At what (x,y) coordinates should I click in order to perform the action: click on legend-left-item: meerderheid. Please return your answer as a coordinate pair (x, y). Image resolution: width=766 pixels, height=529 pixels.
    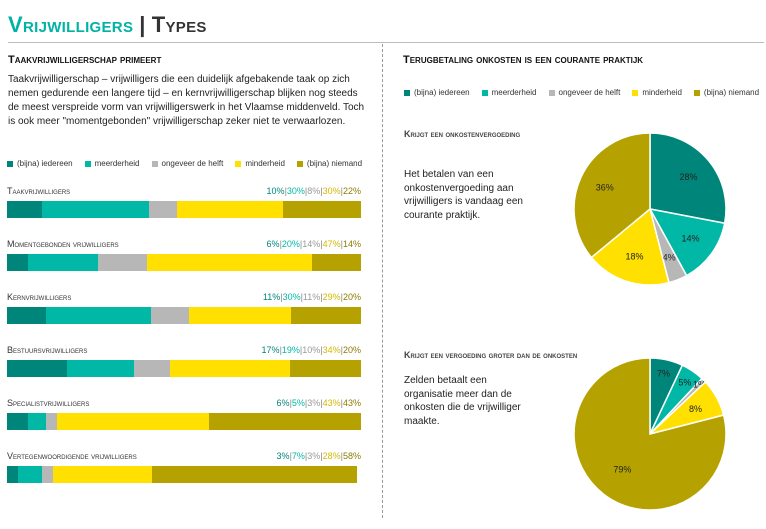
    Looking at the image, I should click on (112, 163).